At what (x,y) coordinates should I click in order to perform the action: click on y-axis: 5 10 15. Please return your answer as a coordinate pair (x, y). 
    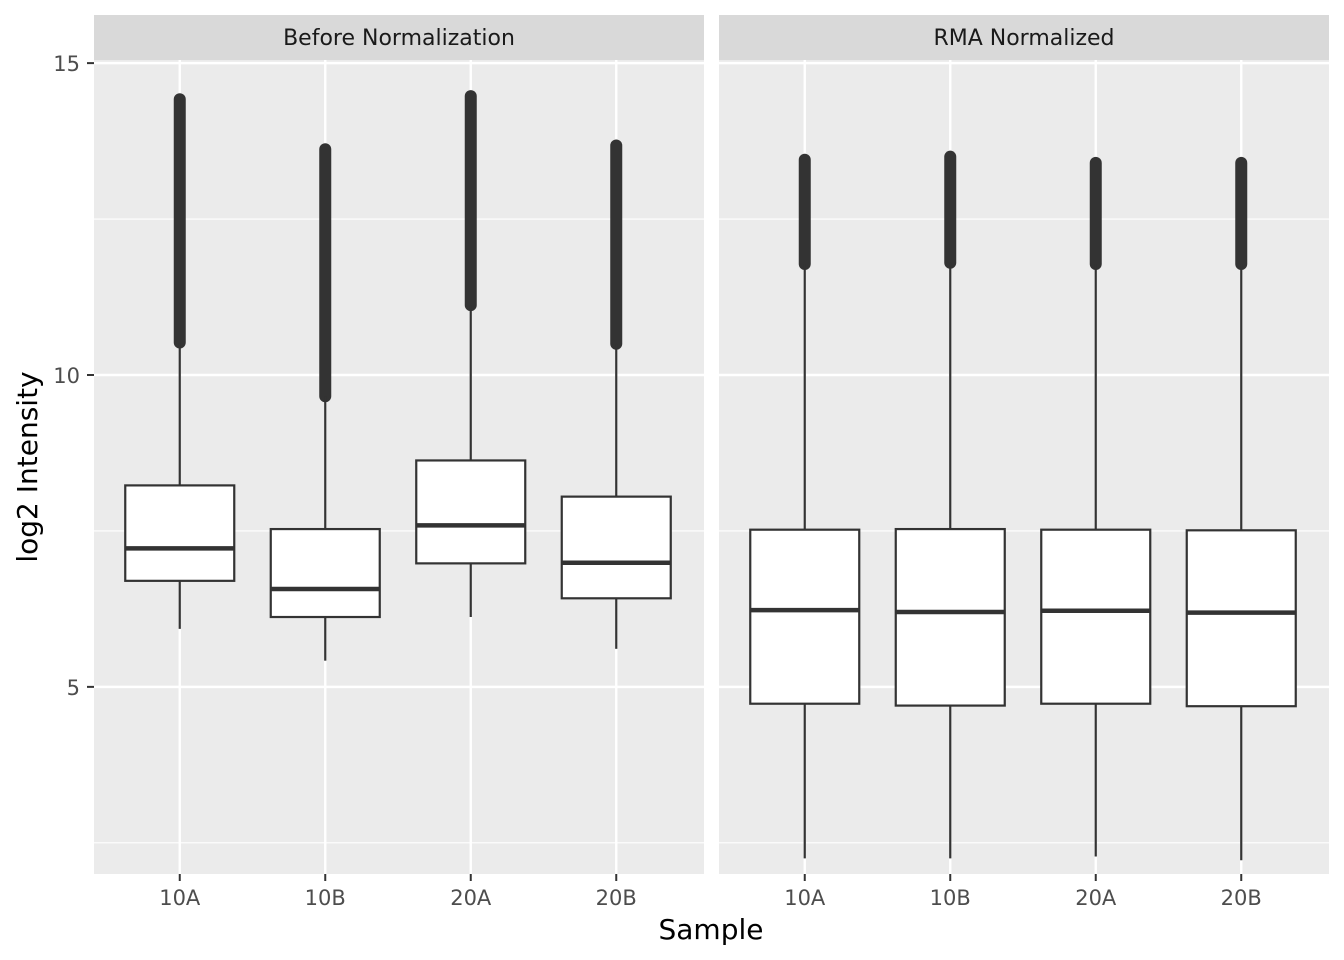
    Looking at the image, I should click on (73, 376).